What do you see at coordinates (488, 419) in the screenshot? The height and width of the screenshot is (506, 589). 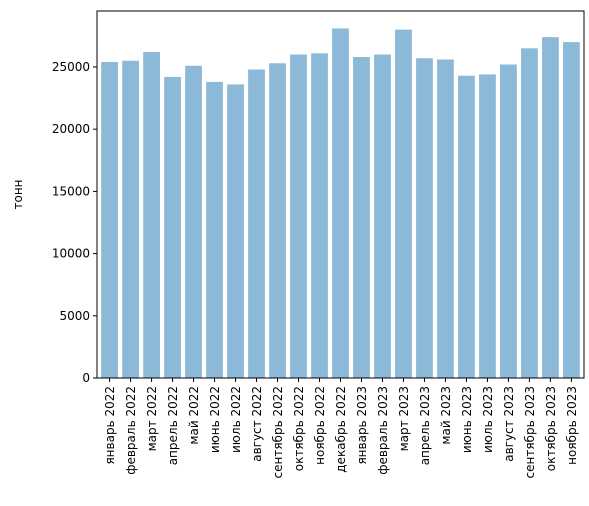 I see `x-tick-label: июль 2023` at bounding box center [488, 419].